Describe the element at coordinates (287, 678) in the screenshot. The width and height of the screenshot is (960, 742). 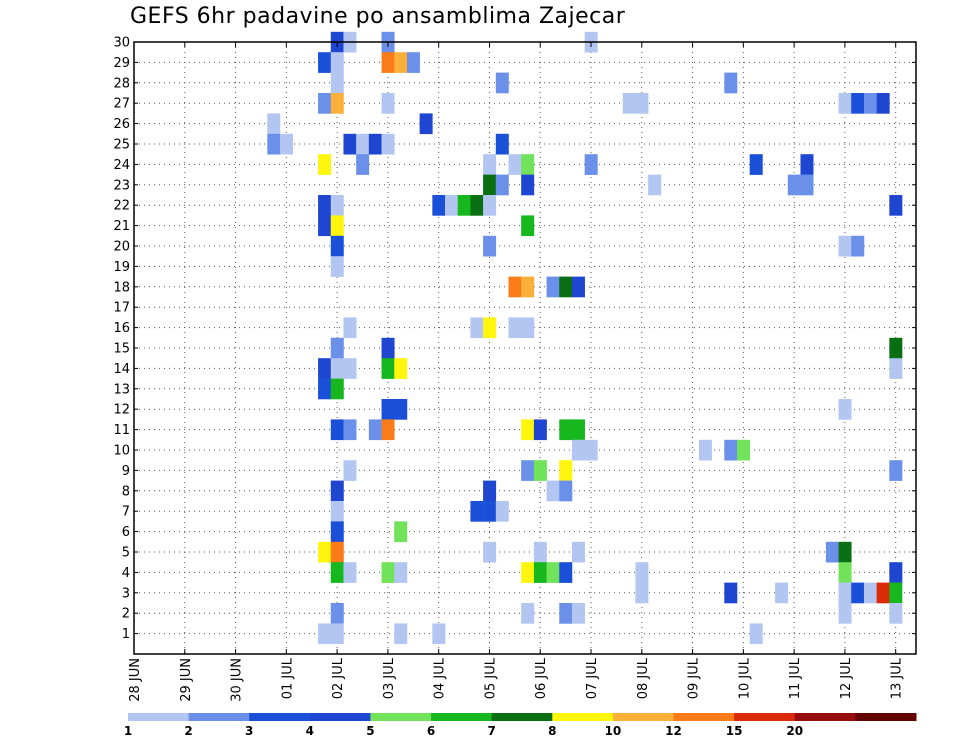
I see `x-tick-label: 01 JUL` at that location.